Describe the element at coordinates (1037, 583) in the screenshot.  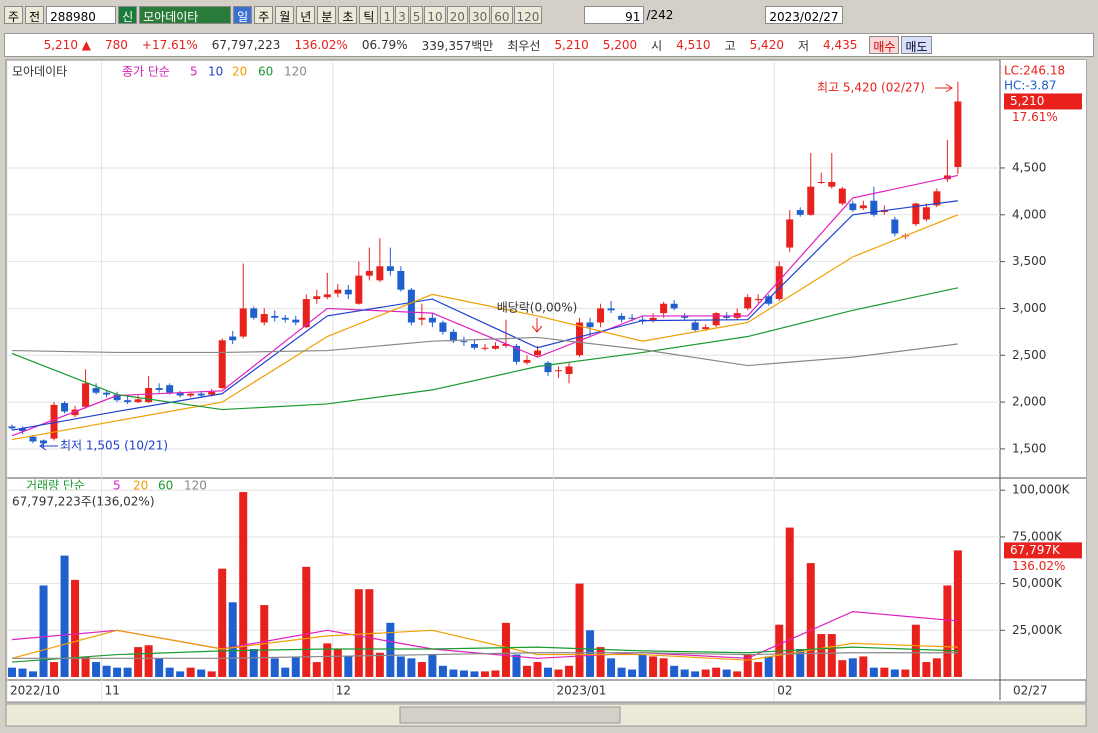
I see `y-tick-label: 50,000K` at that location.